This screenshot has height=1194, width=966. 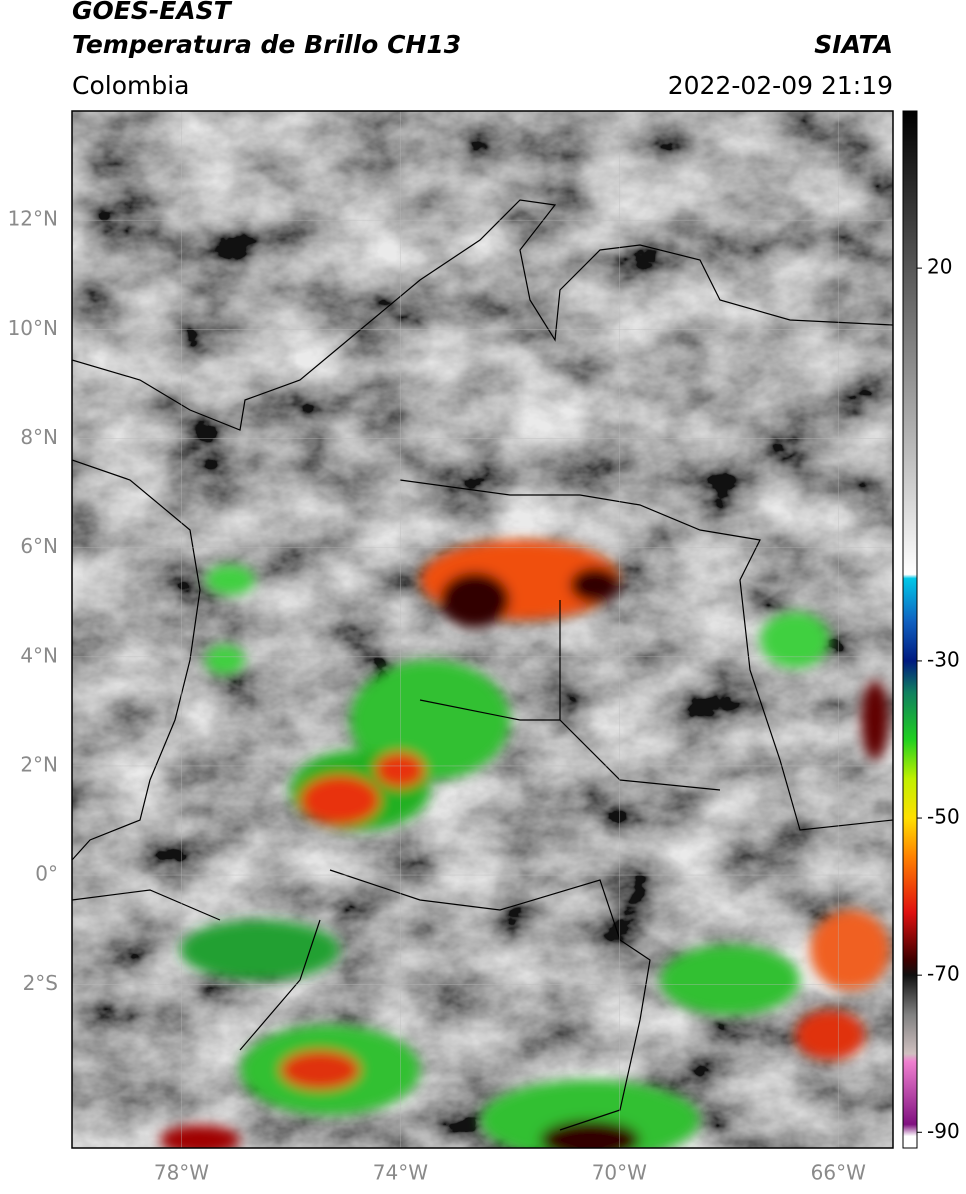 What do you see at coordinates (130, 85) in the screenshot?
I see `region: Colombia` at bounding box center [130, 85].